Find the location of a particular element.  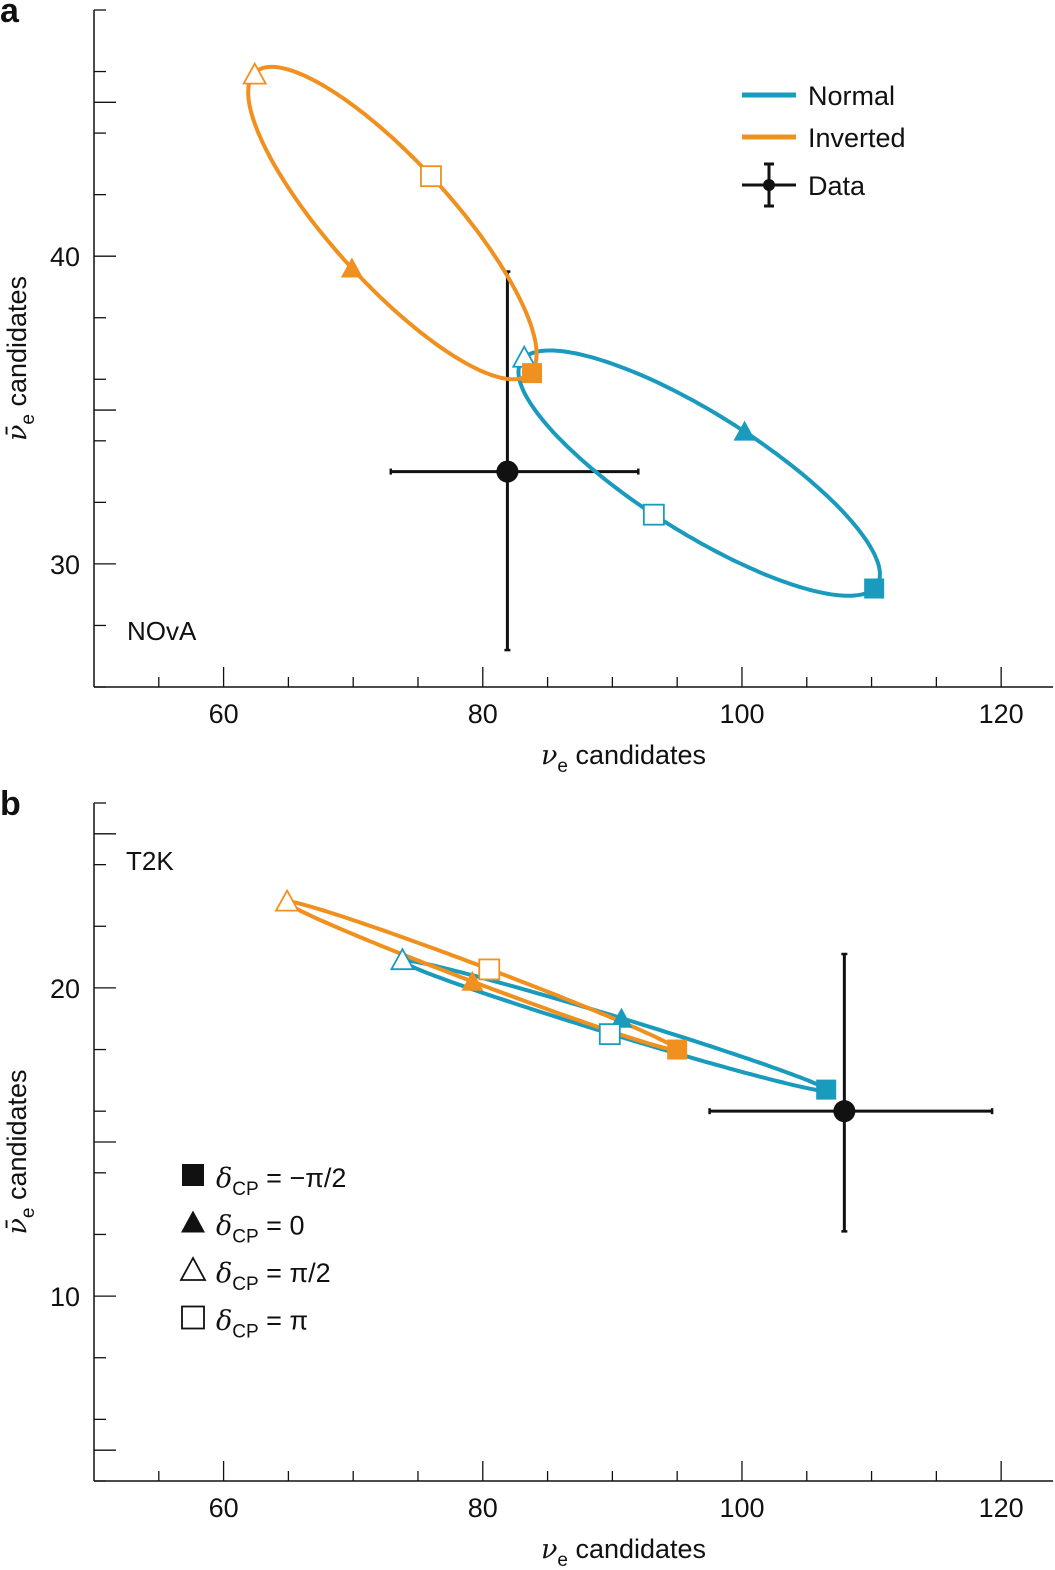

legend-label: δCP = 0 is located at coordinates (260, 1229).